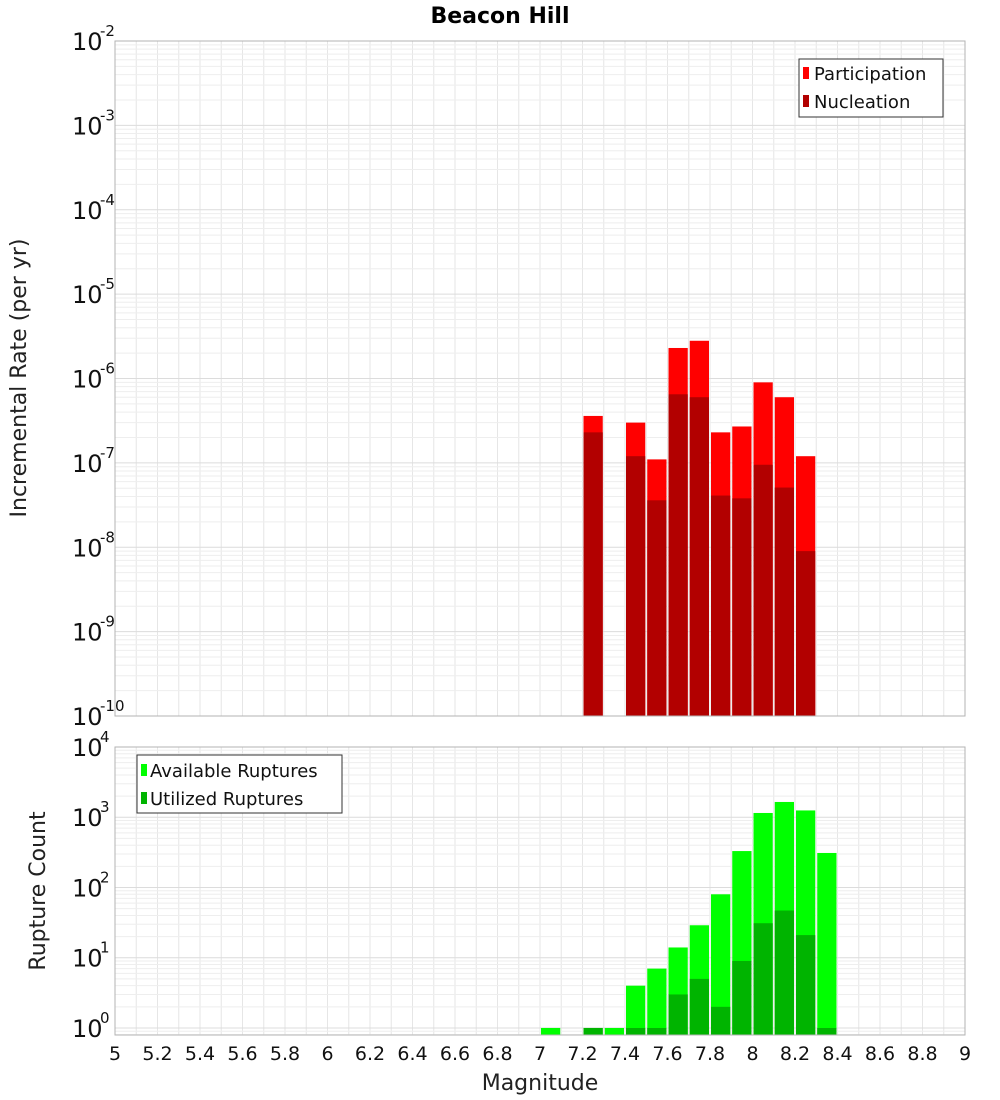 The height and width of the screenshot is (1100, 1000). What do you see at coordinates (226, 799) in the screenshot?
I see `legend-label-utilized: Utilized Ruptures` at bounding box center [226, 799].